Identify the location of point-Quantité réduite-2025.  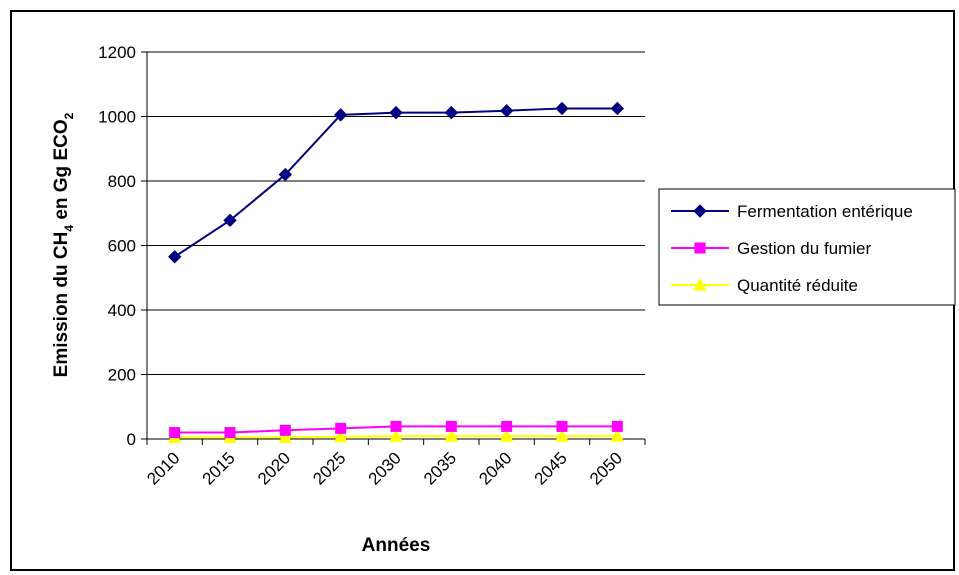
(340, 436).